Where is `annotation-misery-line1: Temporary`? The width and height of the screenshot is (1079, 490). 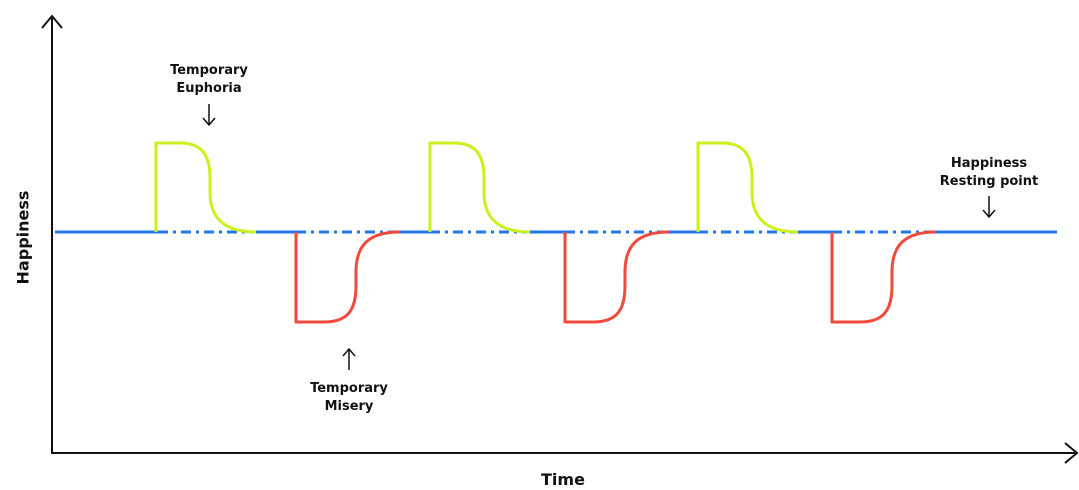 annotation-misery-line1: Temporary is located at coordinates (349, 388).